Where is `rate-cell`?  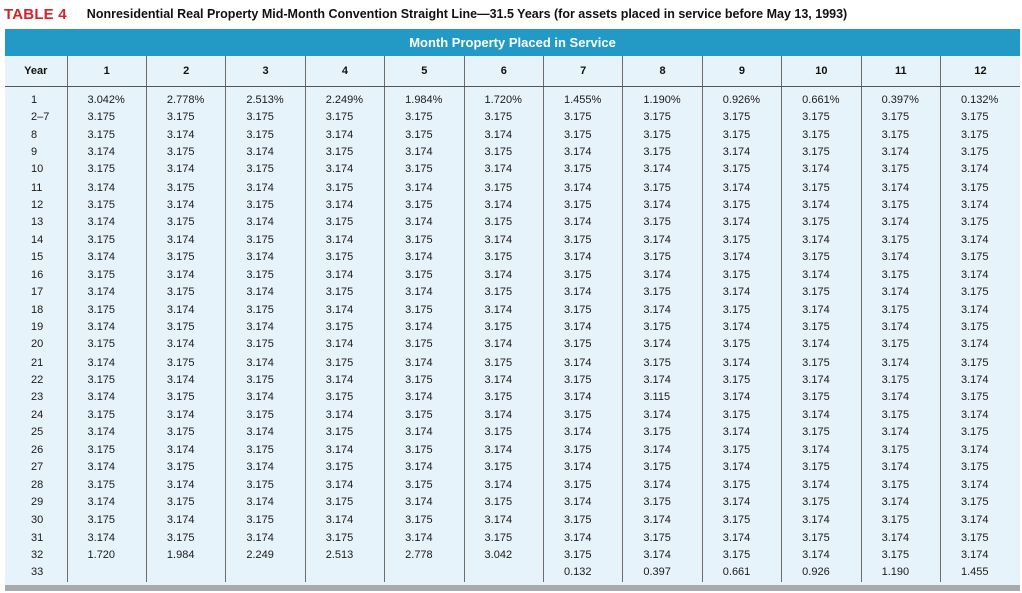
rate-cell is located at coordinates (344, 573).